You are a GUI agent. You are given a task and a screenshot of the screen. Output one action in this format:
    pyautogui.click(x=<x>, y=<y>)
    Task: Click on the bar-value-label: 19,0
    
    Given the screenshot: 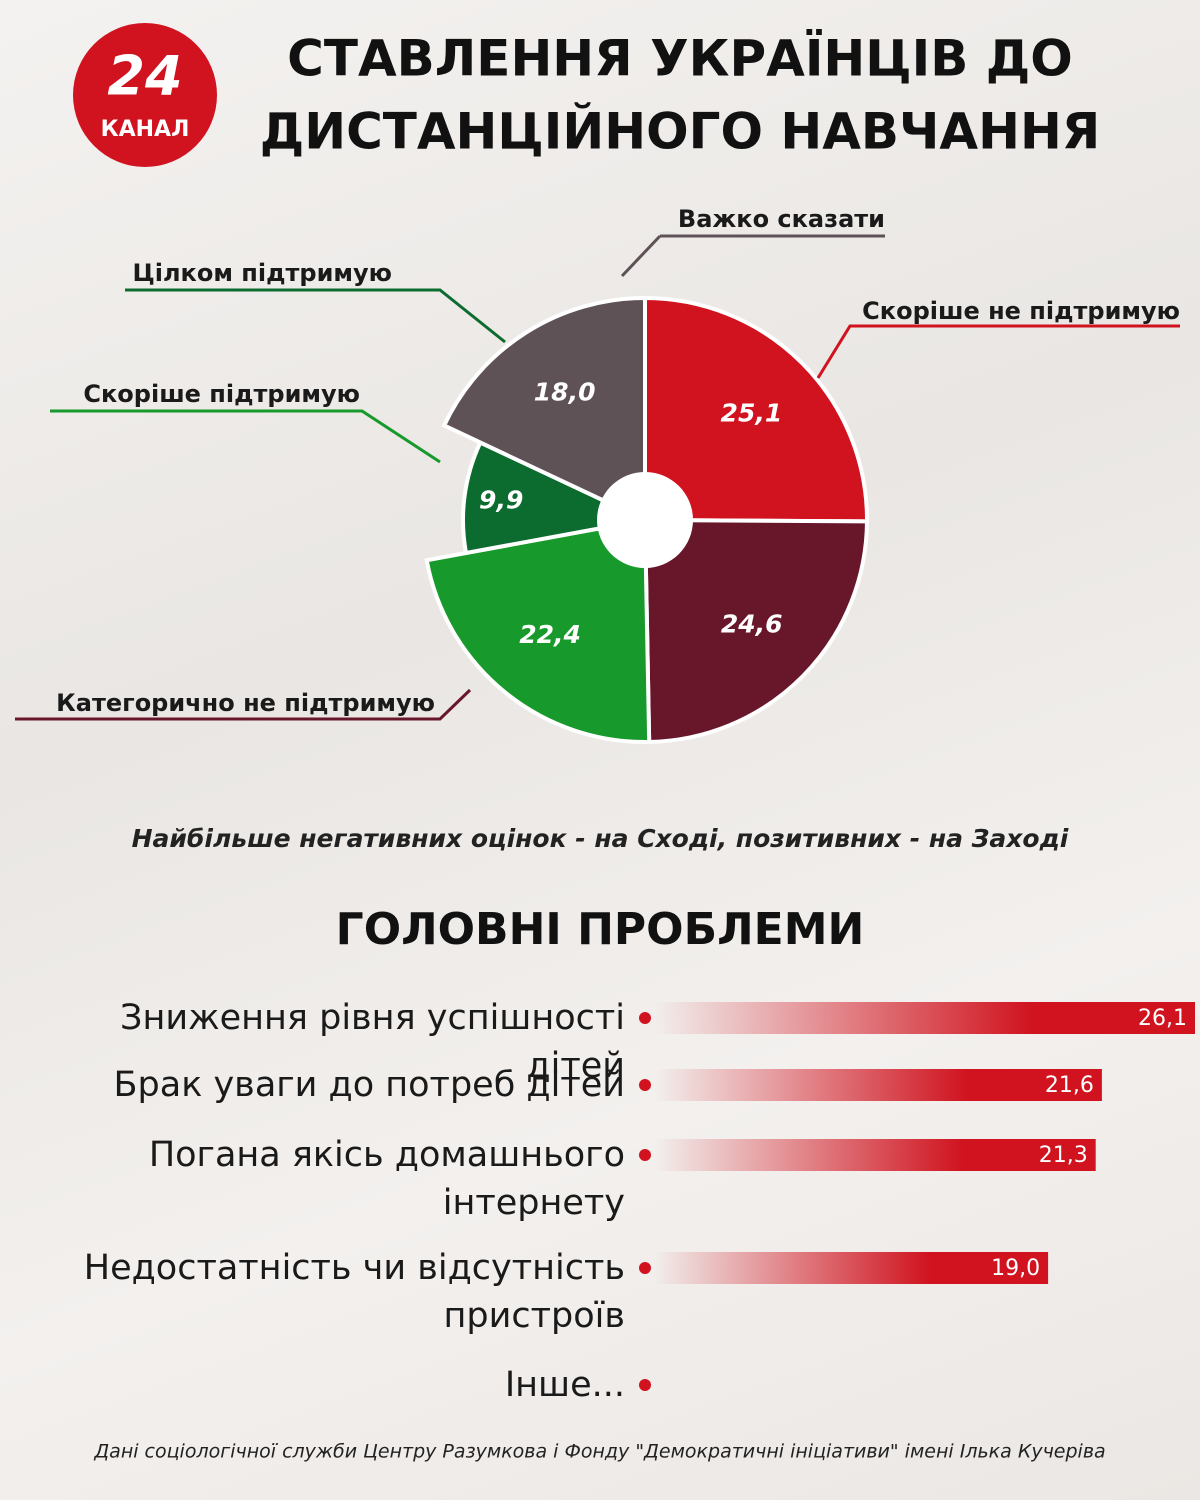 What is the action you would take?
    pyautogui.click(x=1015, y=1268)
    